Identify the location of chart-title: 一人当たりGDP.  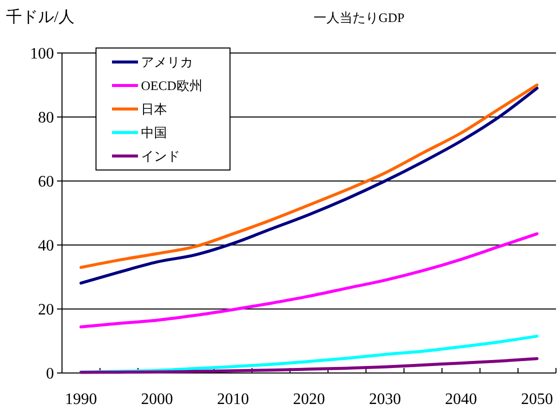
(359, 17).